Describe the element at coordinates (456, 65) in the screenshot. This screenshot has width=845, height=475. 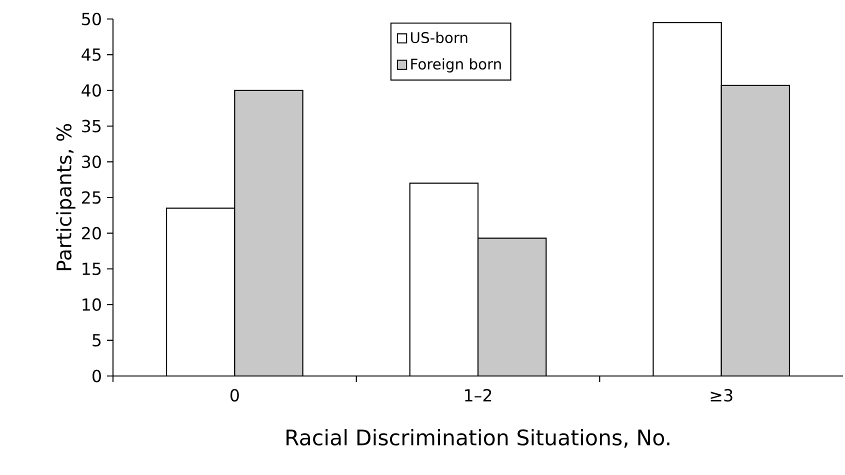
I see `legend-label: Foreign born` at that location.